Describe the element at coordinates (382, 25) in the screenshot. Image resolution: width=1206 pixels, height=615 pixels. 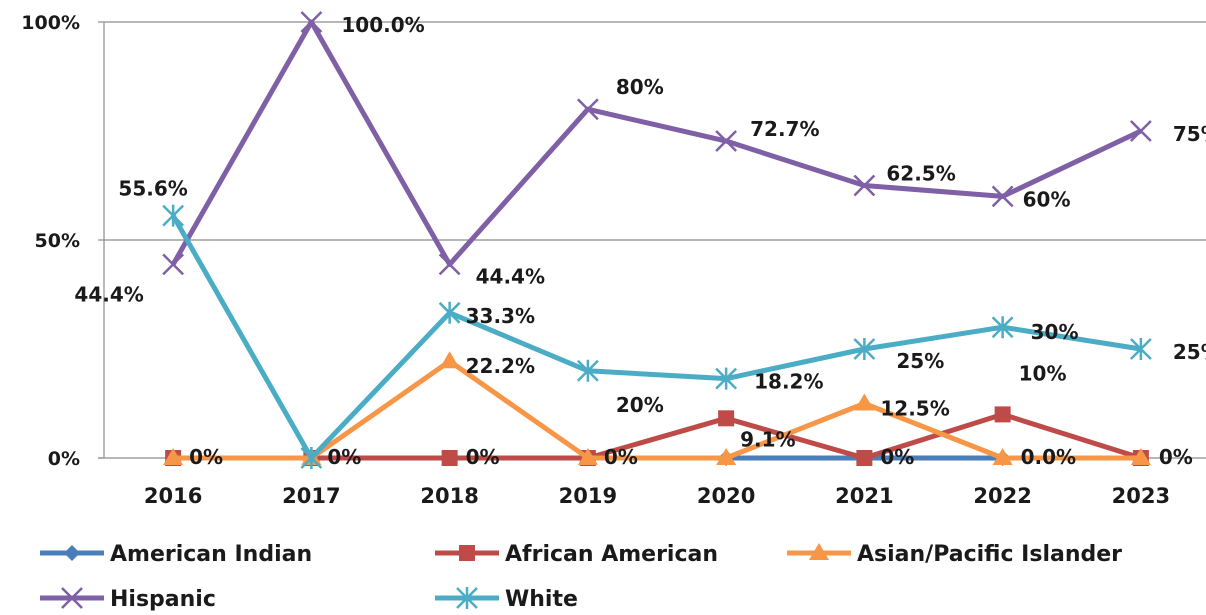
I see `data-label-hispanic: 100.0%` at that location.